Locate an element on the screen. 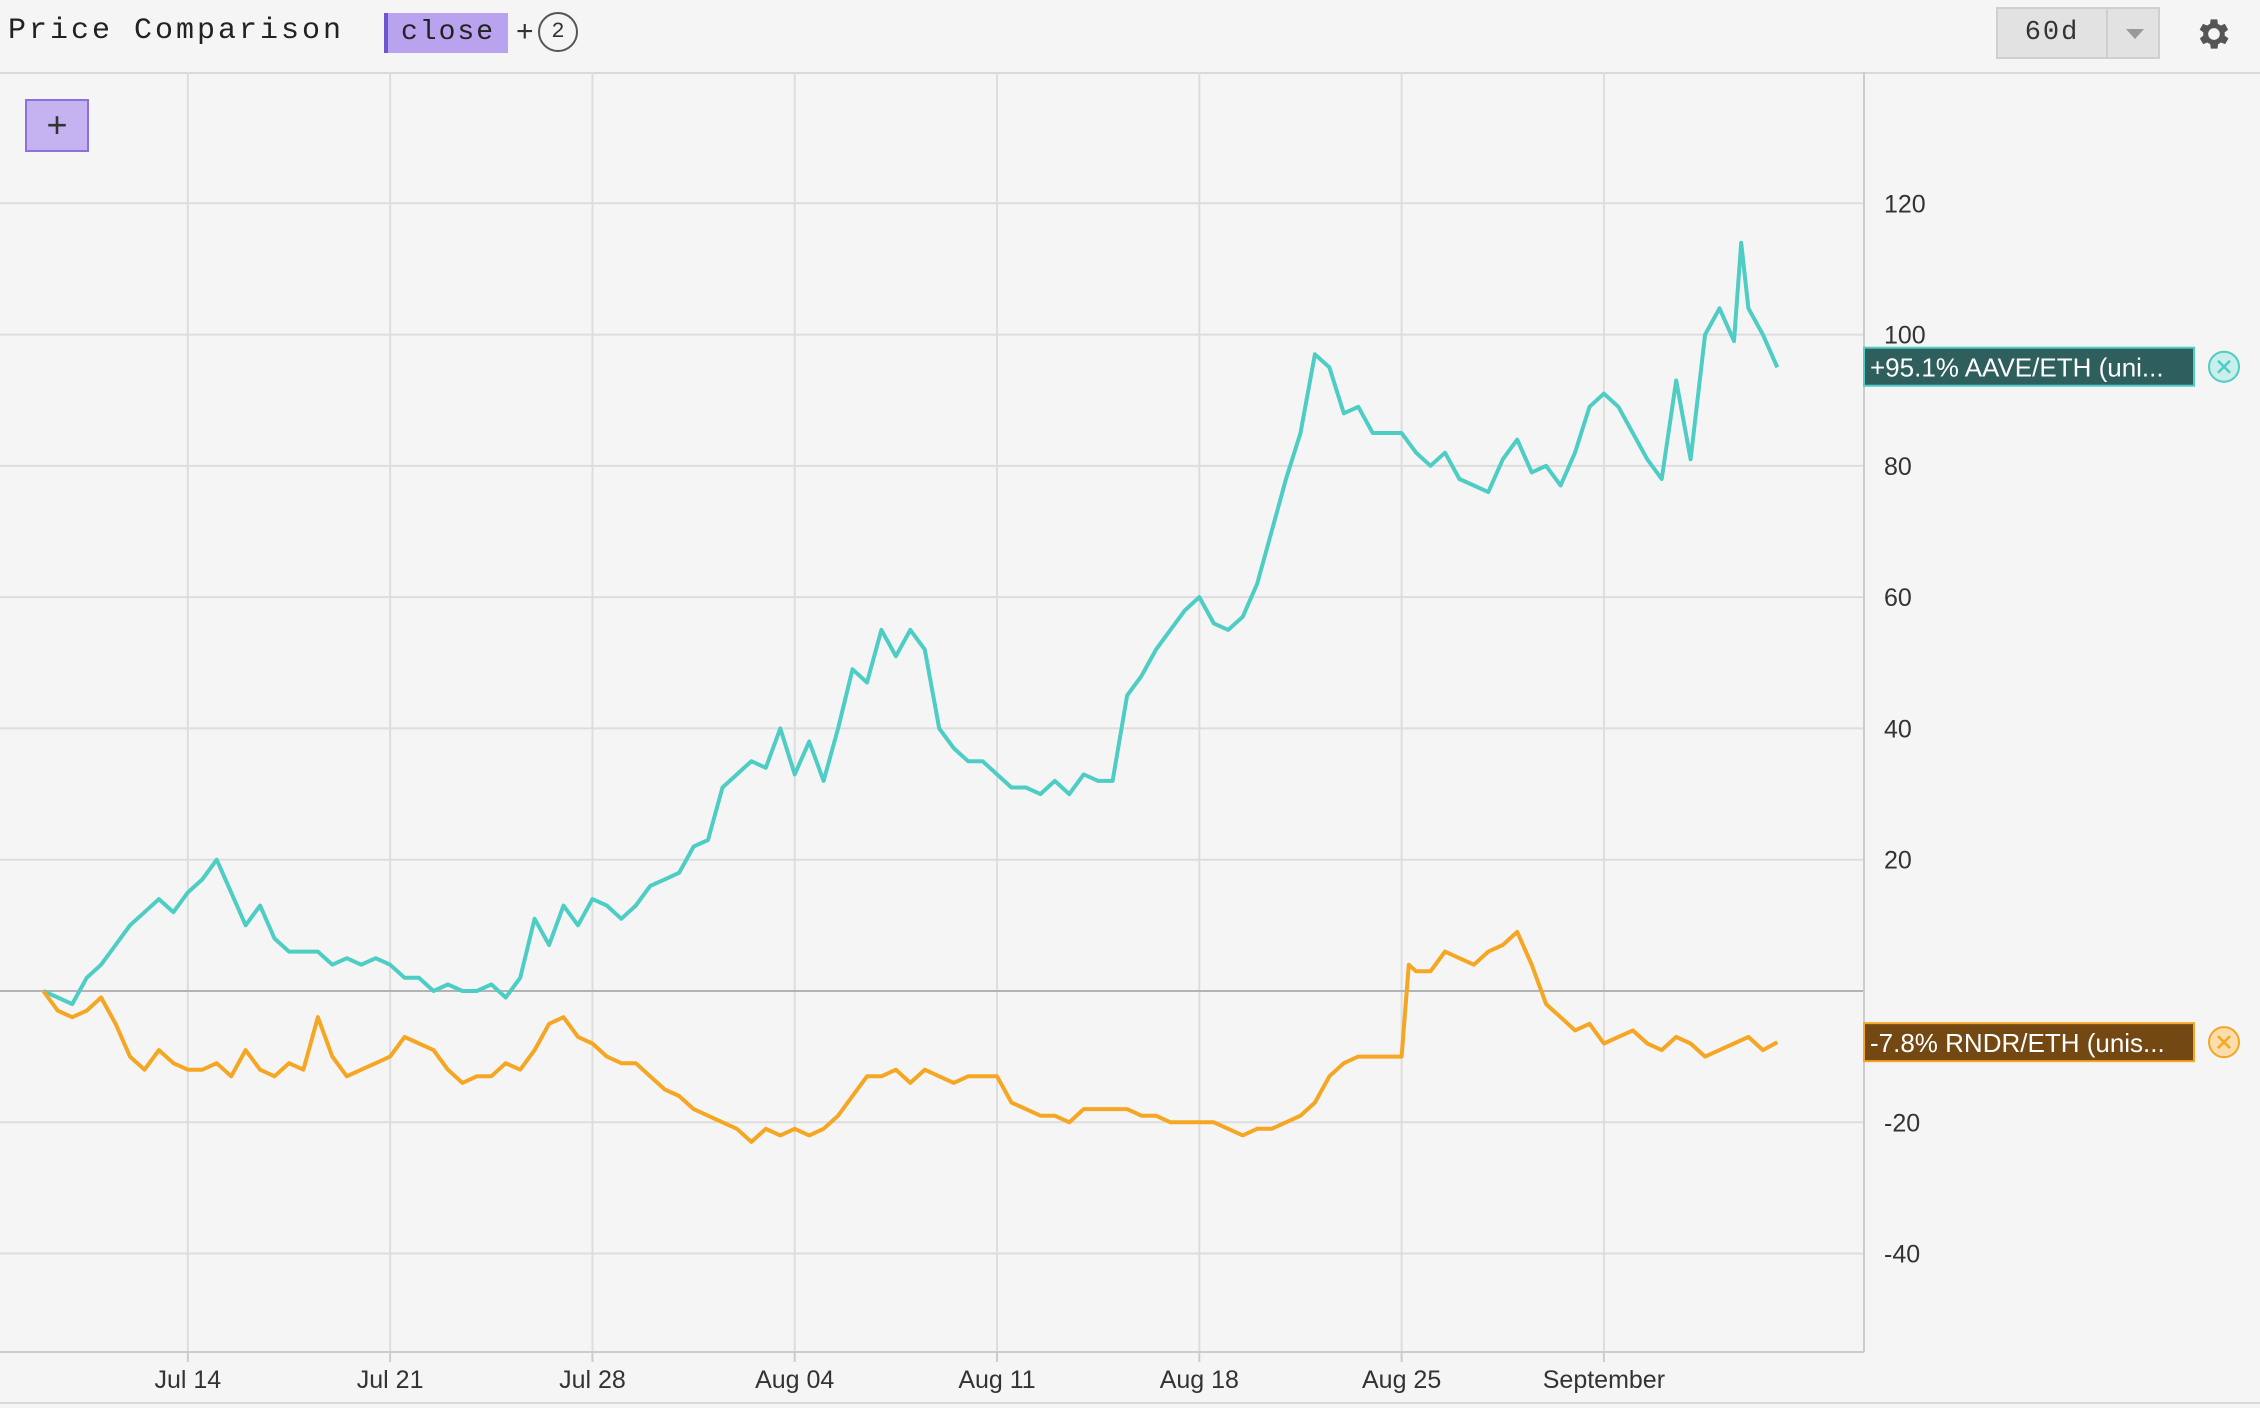  y-tick-label: 80 is located at coordinates (1898, 467).